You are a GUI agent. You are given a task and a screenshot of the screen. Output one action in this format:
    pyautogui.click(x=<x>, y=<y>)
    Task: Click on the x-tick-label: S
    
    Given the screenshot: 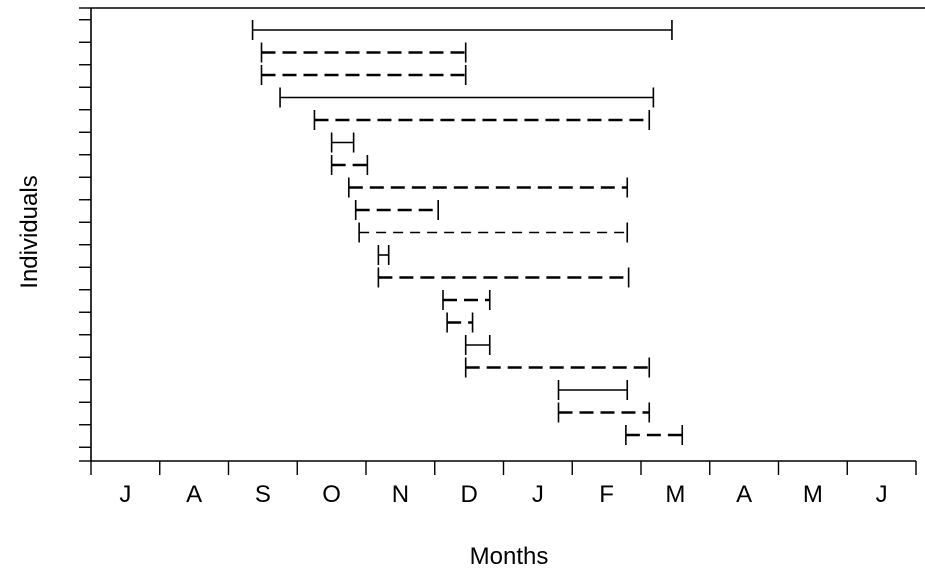 What is the action you would take?
    pyautogui.click(x=263, y=494)
    